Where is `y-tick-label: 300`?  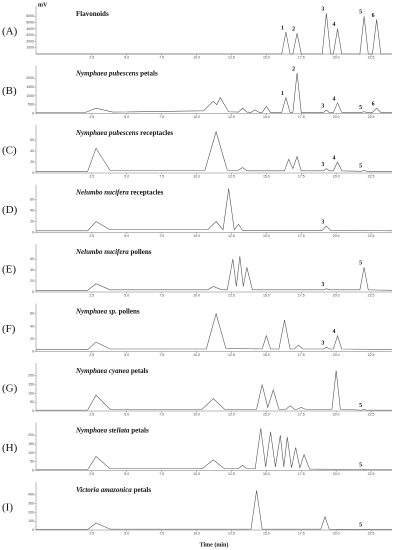
y-tick-label: 300 is located at coordinates (31, 504).